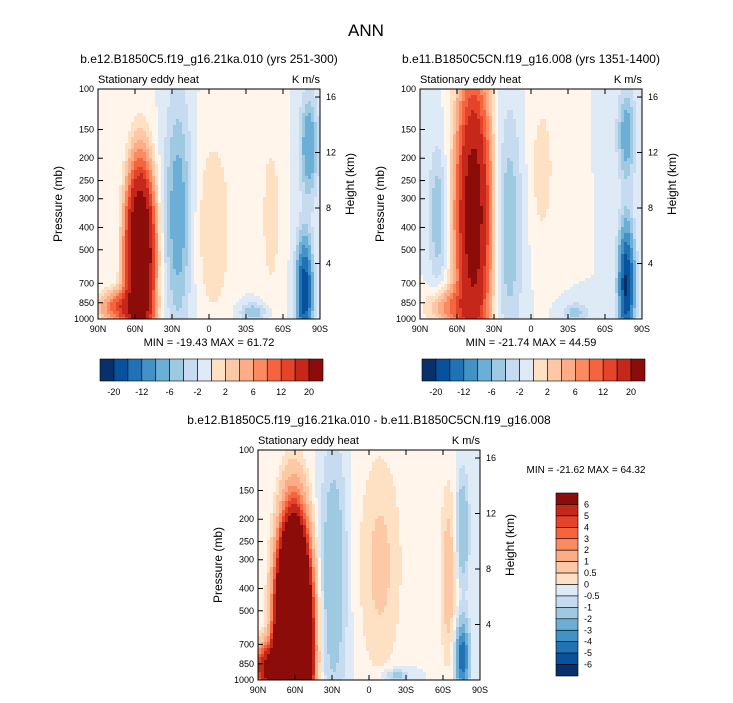 This screenshot has width=733, height=703. I want to click on colorbar-label: -1, so click(588, 607).